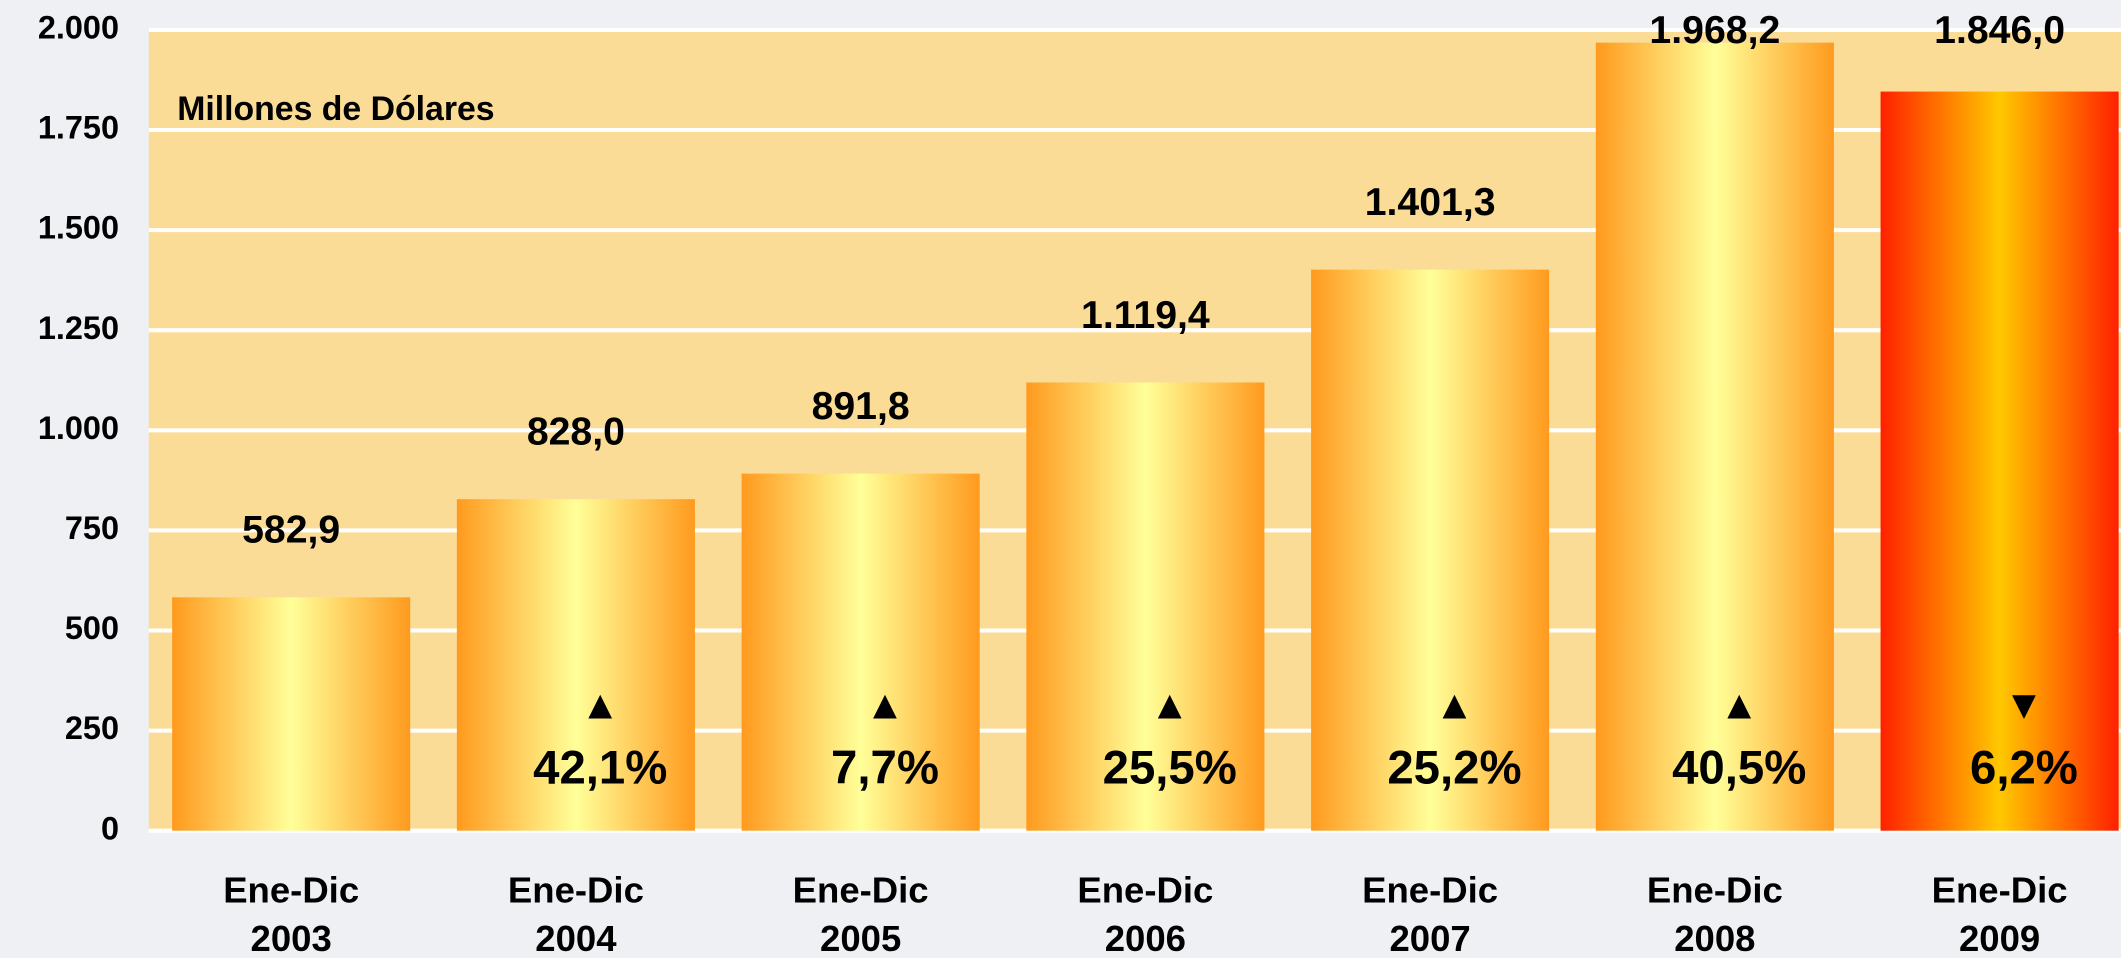  What do you see at coordinates (335, 109) in the screenshot?
I see `axis-label: Millones de Dólares` at bounding box center [335, 109].